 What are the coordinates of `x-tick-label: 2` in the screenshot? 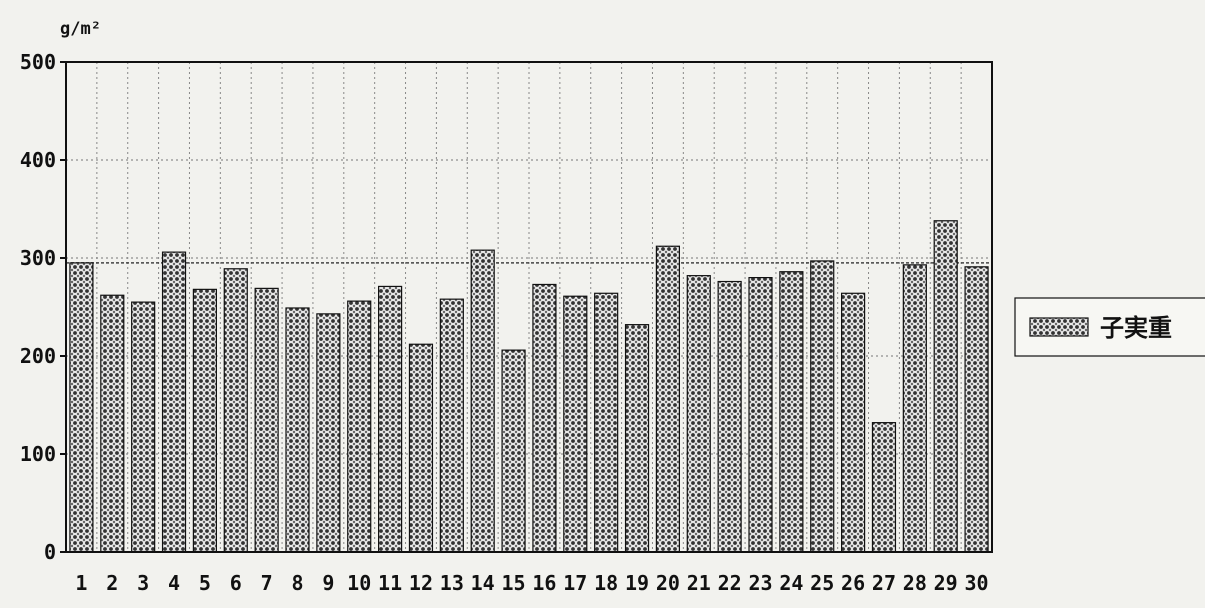 It's located at (112, 583).